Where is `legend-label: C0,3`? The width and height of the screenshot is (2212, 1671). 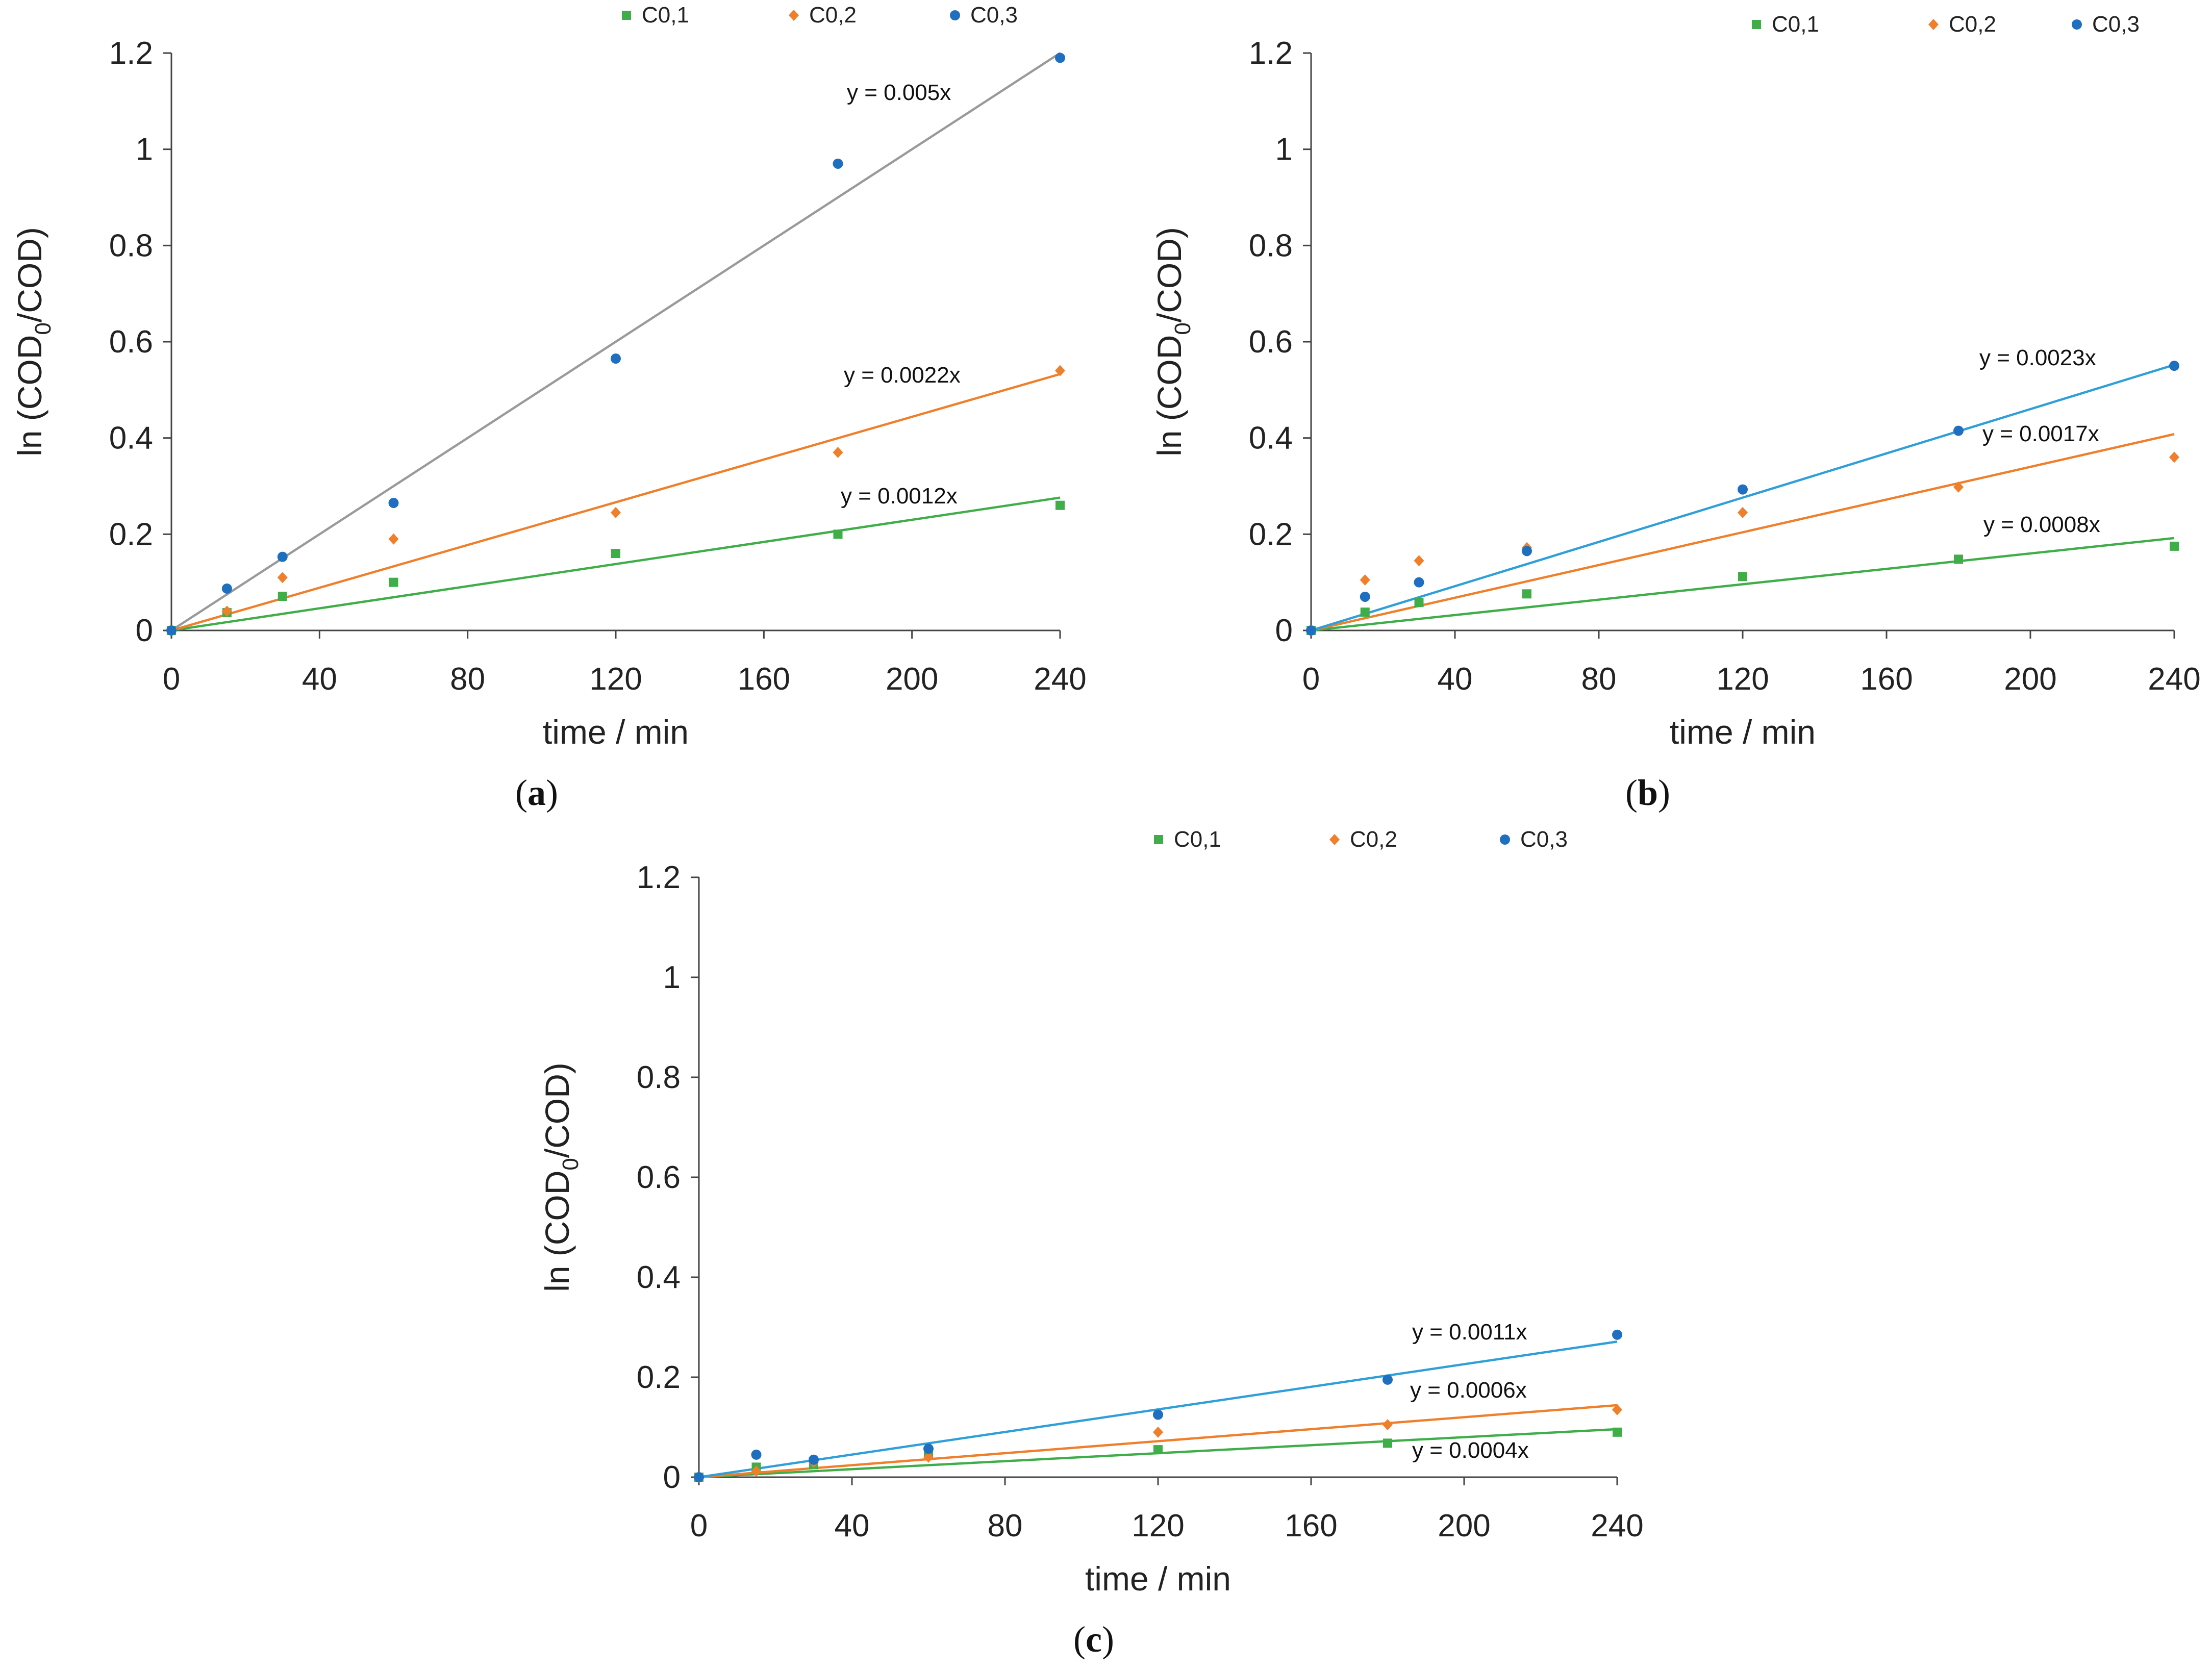
legend-label: C0,3 is located at coordinates (1544, 839).